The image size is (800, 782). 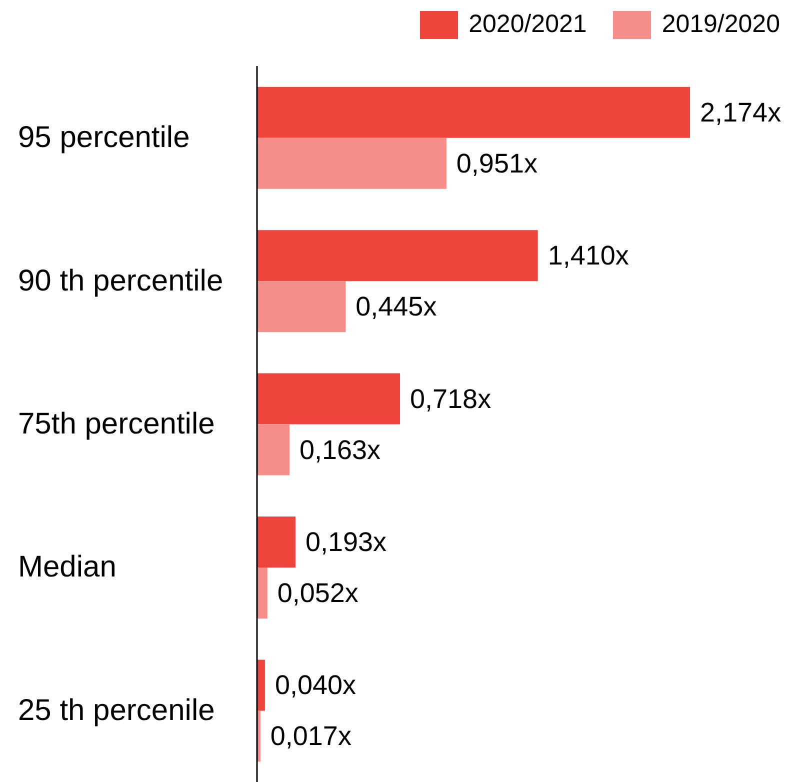 What do you see at coordinates (67, 567) in the screenshot?
I see `y-tick-label: Median` at bounding box center [67, 567].